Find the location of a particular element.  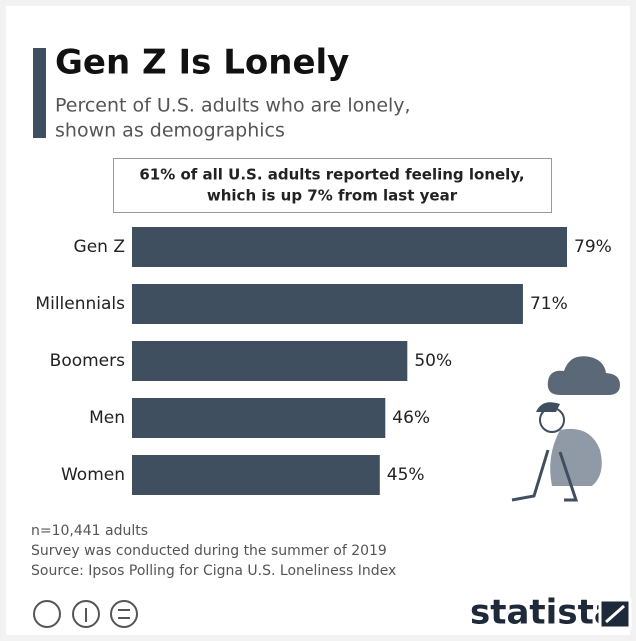

brand: statista is located at coordinates (543, 613).